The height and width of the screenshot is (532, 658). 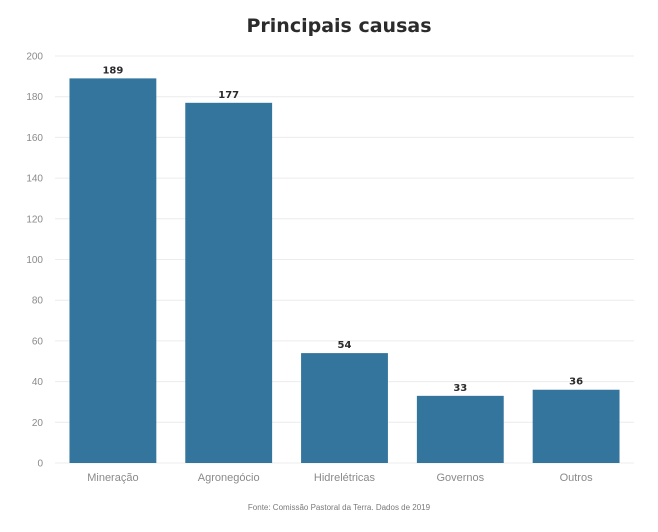 I want to click on y-tick-label: 200, so click(x=34, y=57).